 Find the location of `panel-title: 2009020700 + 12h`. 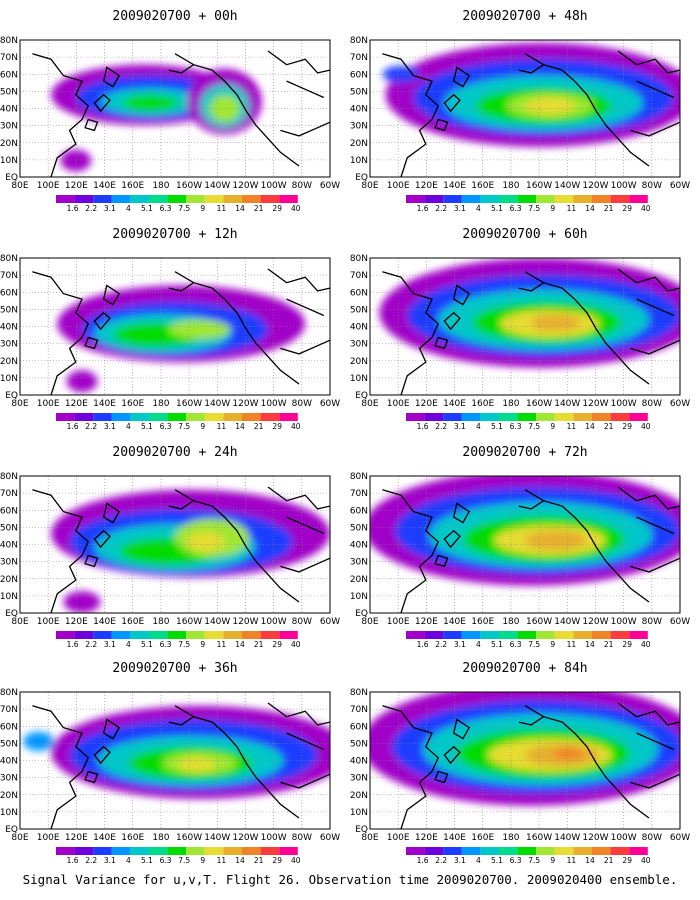

panel-title: 2009020700 + 12h is located at coordinates (174, 234).